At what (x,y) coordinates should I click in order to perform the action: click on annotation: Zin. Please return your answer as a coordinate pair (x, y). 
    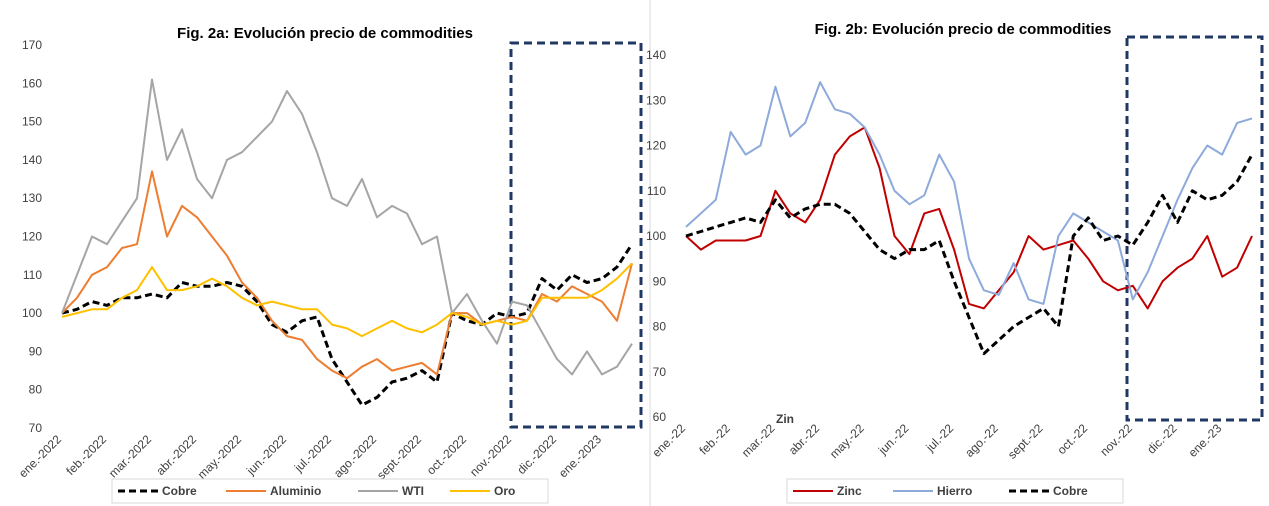
    Looking at the image, I should click on (785, 419).